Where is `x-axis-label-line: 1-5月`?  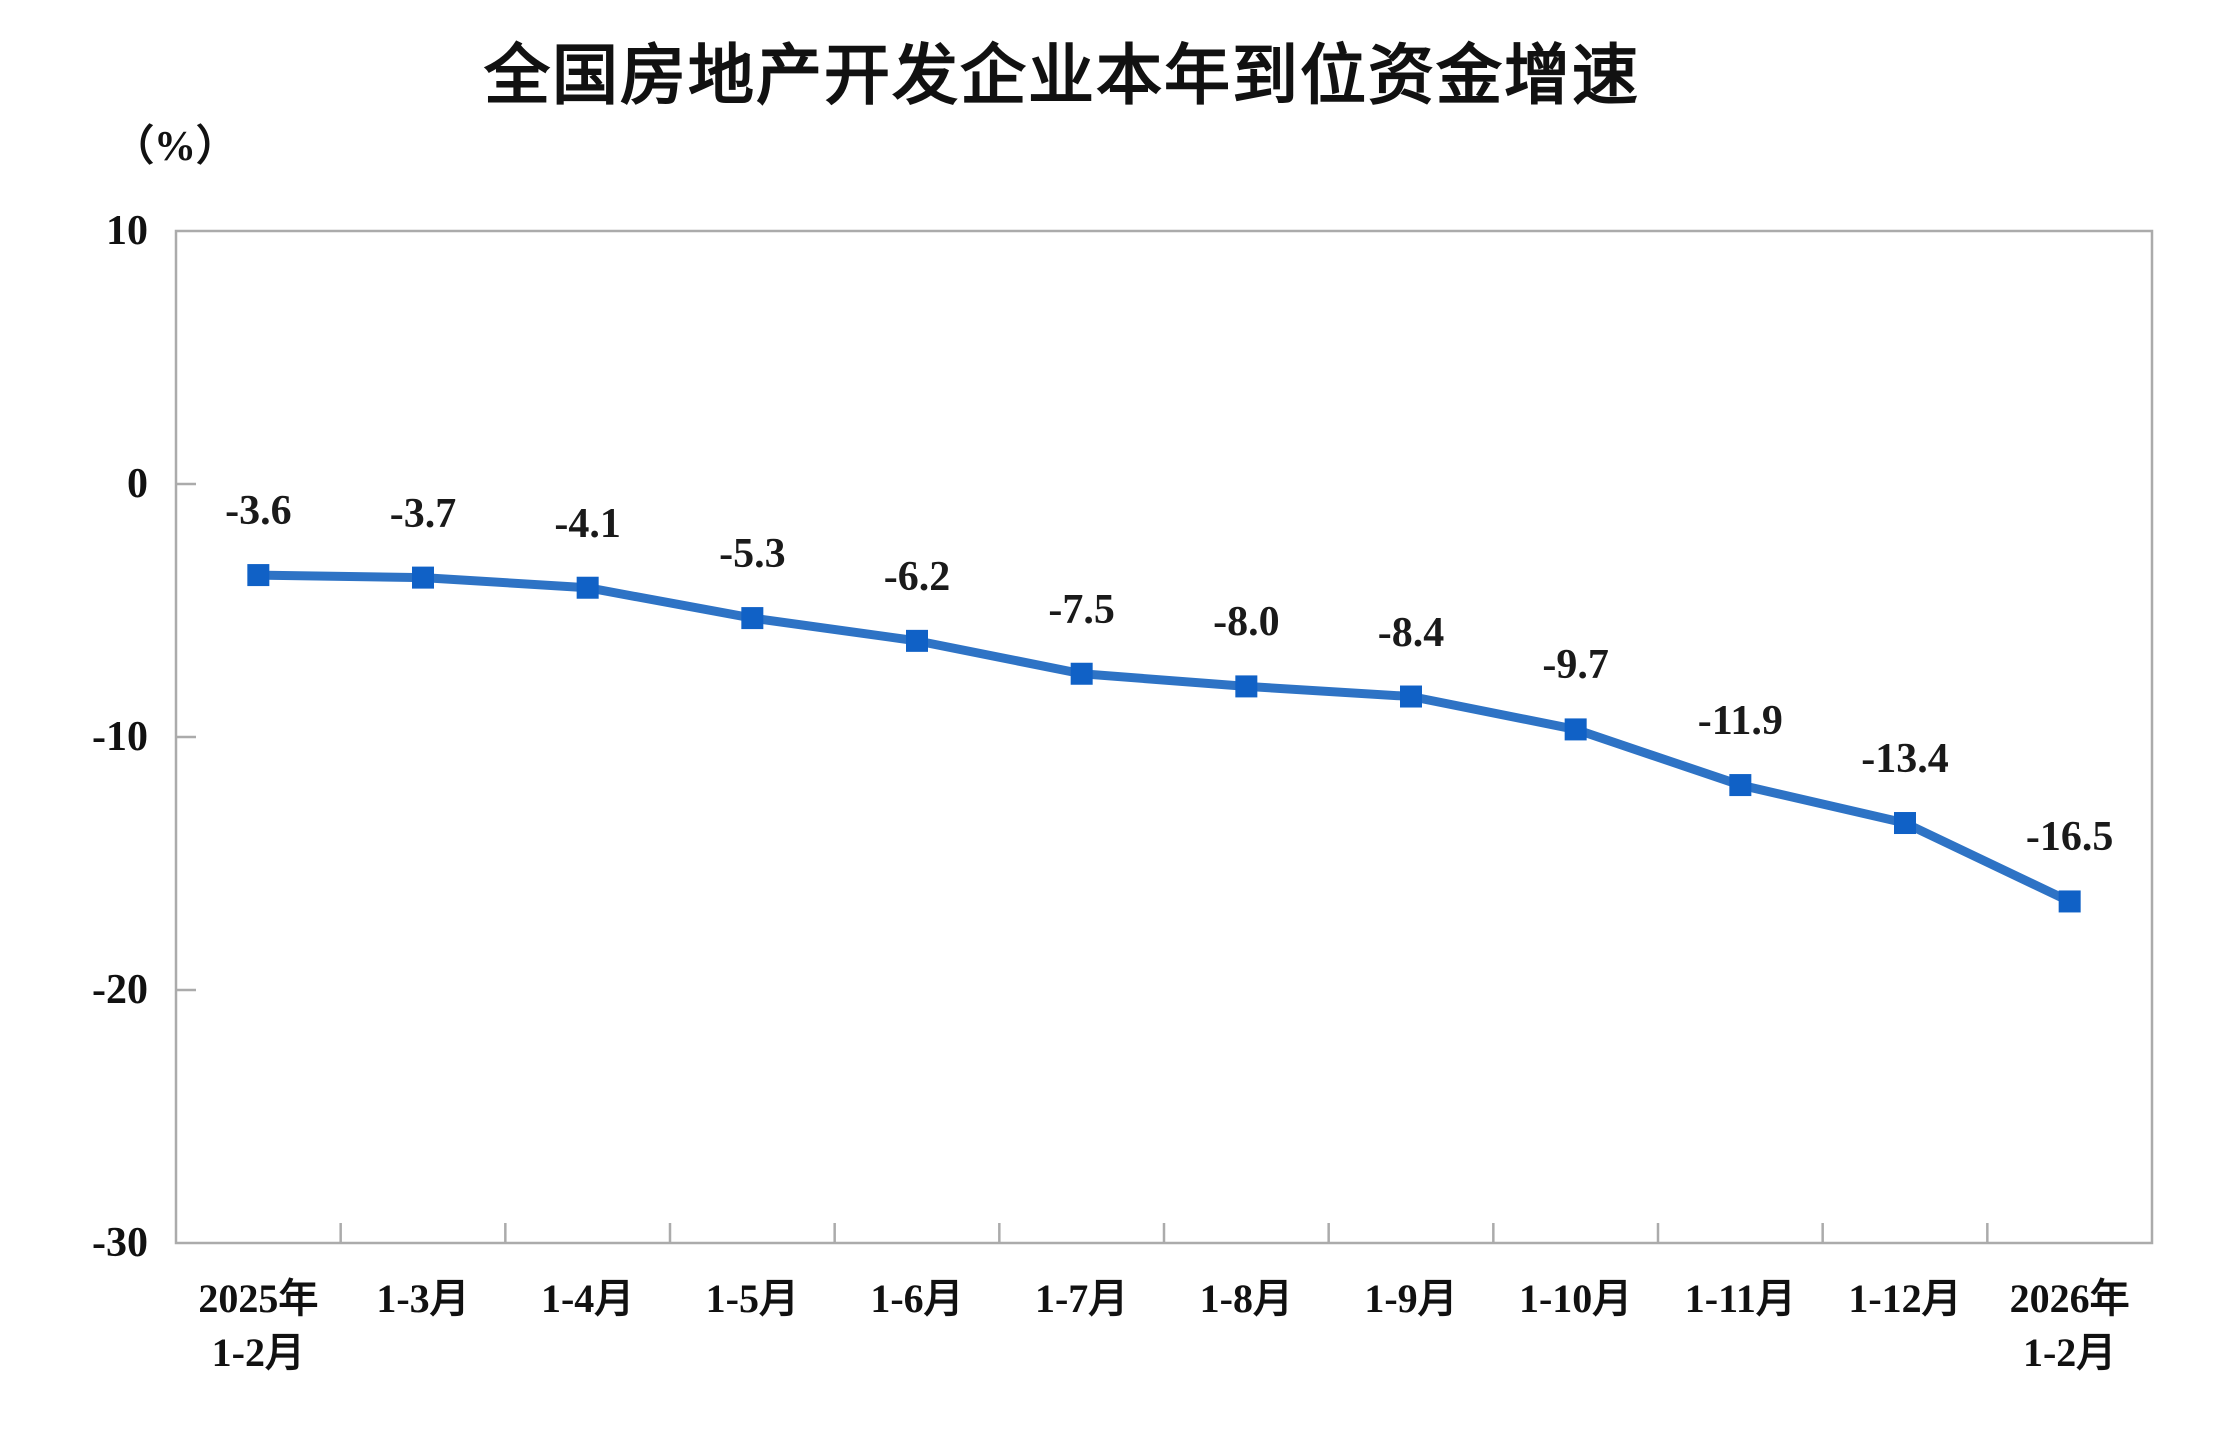 x-axis-label-line: 1-5月 is located at coordinates (752, 1298).